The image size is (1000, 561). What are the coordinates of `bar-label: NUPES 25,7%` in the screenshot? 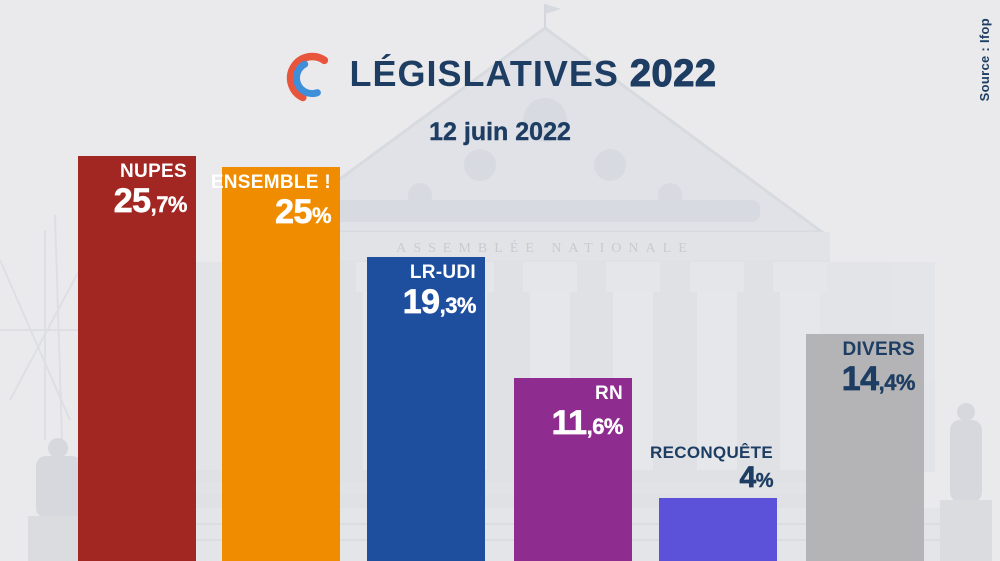 It's located at (150, 191).